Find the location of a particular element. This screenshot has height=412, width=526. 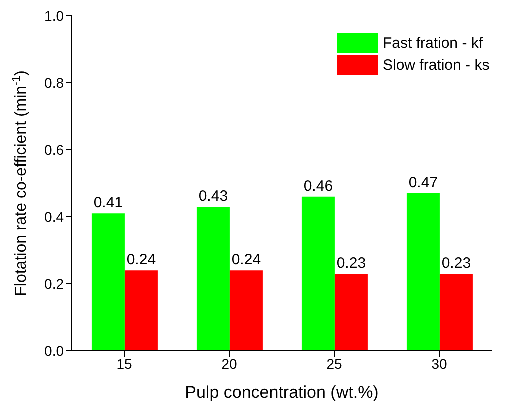

data-label: 0.46 is located at coordinates (319, 186).